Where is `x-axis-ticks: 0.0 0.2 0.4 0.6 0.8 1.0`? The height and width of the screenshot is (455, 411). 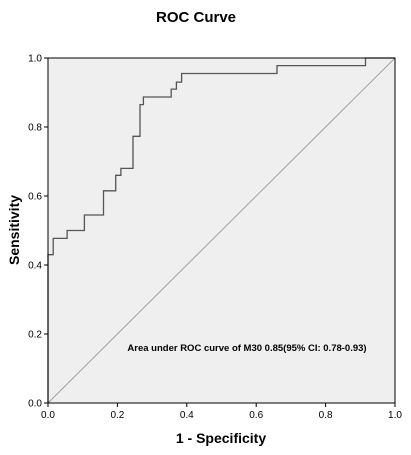 x-axis-ticks: 0.0 0.2 0.4 0.6 0.8 1.0 is located at coordinates (221, 412).